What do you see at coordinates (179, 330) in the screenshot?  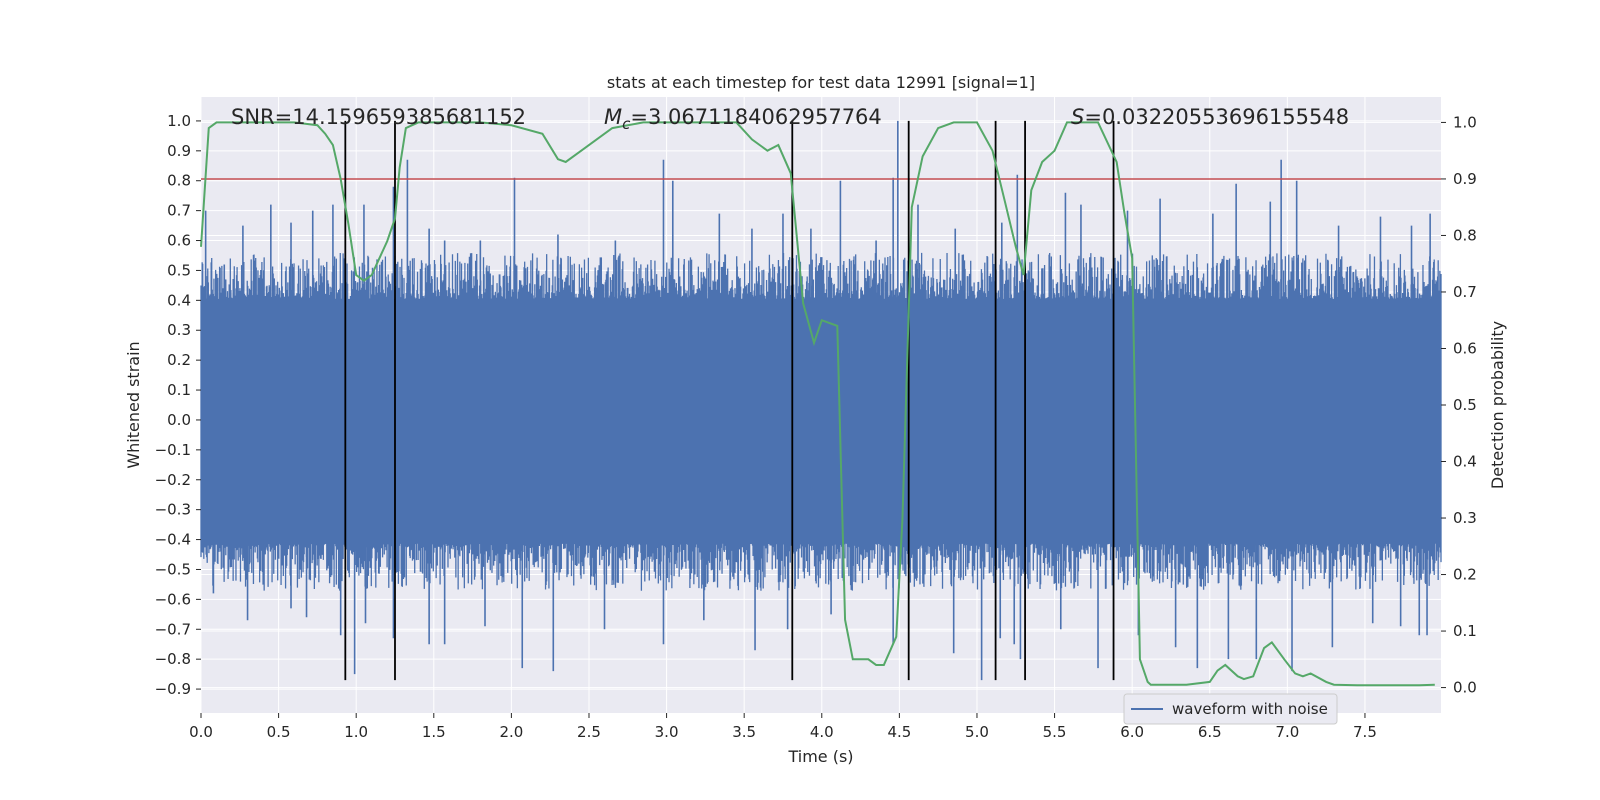 I see `y-left-tick-label: 0.3` at bounding box center [179, 330].